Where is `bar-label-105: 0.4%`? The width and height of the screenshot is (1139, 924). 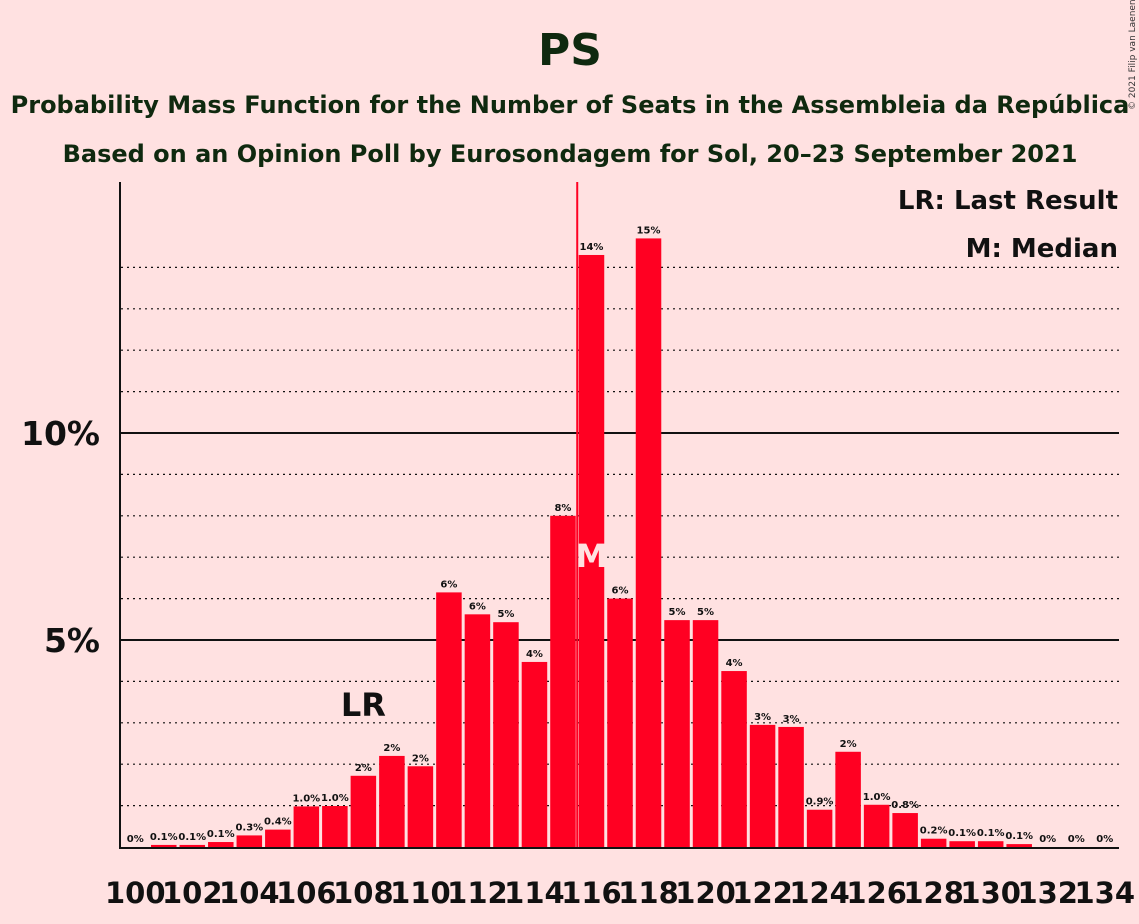 bar-label-105: 0.4% is located at coordinates (278, 822).